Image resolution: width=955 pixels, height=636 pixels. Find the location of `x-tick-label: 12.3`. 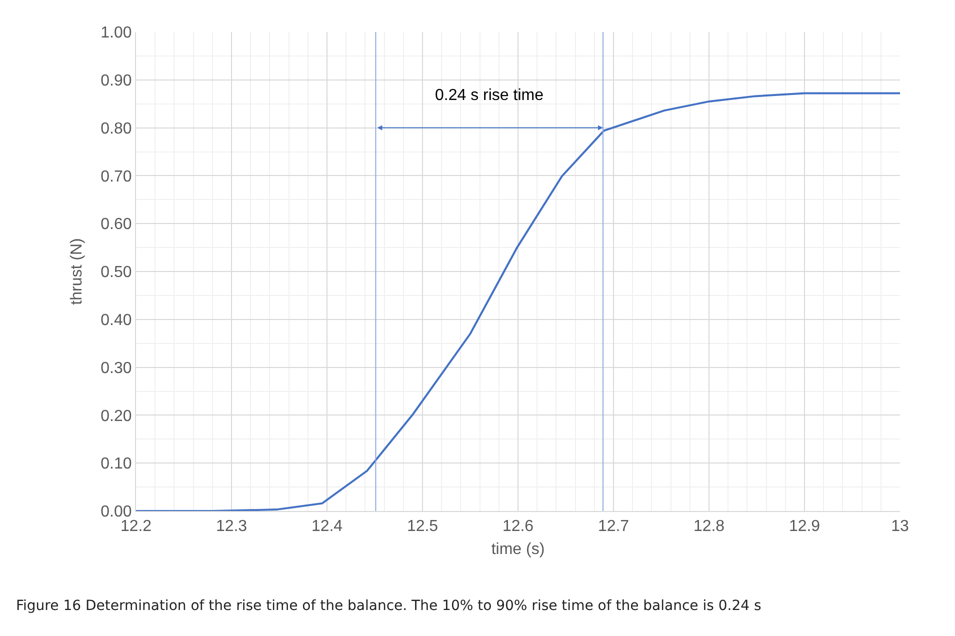

x-tick-label: 12.3 is located at coordinates (232, 527).